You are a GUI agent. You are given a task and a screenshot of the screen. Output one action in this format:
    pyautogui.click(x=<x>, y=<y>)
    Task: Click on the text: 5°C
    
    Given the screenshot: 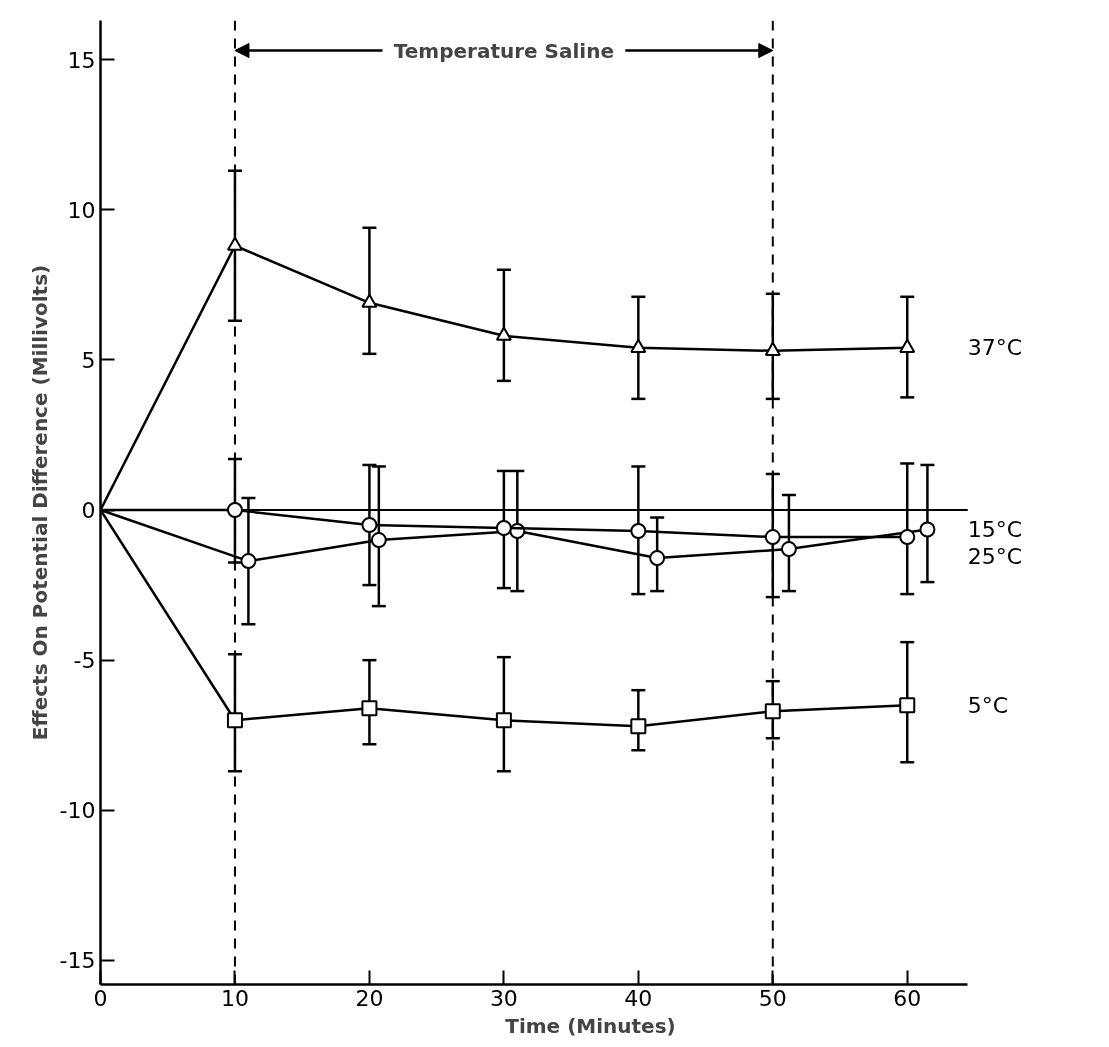 What is the action you would take?
    pyautogui.click(x=988, y=705)
    